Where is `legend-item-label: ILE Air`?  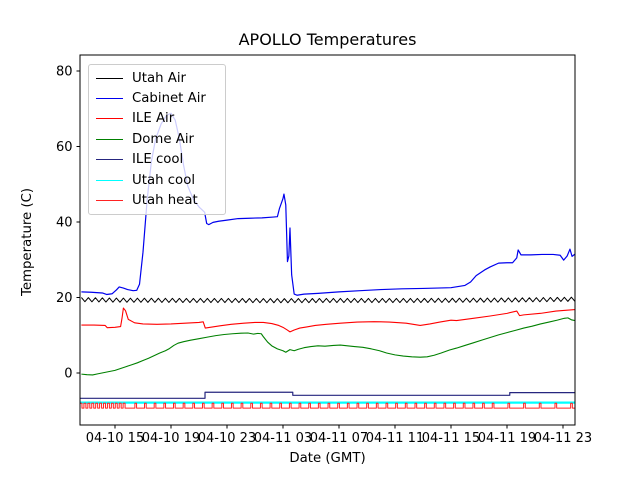
legend-item-label: ILE Air is located at coordinates (153, 119).